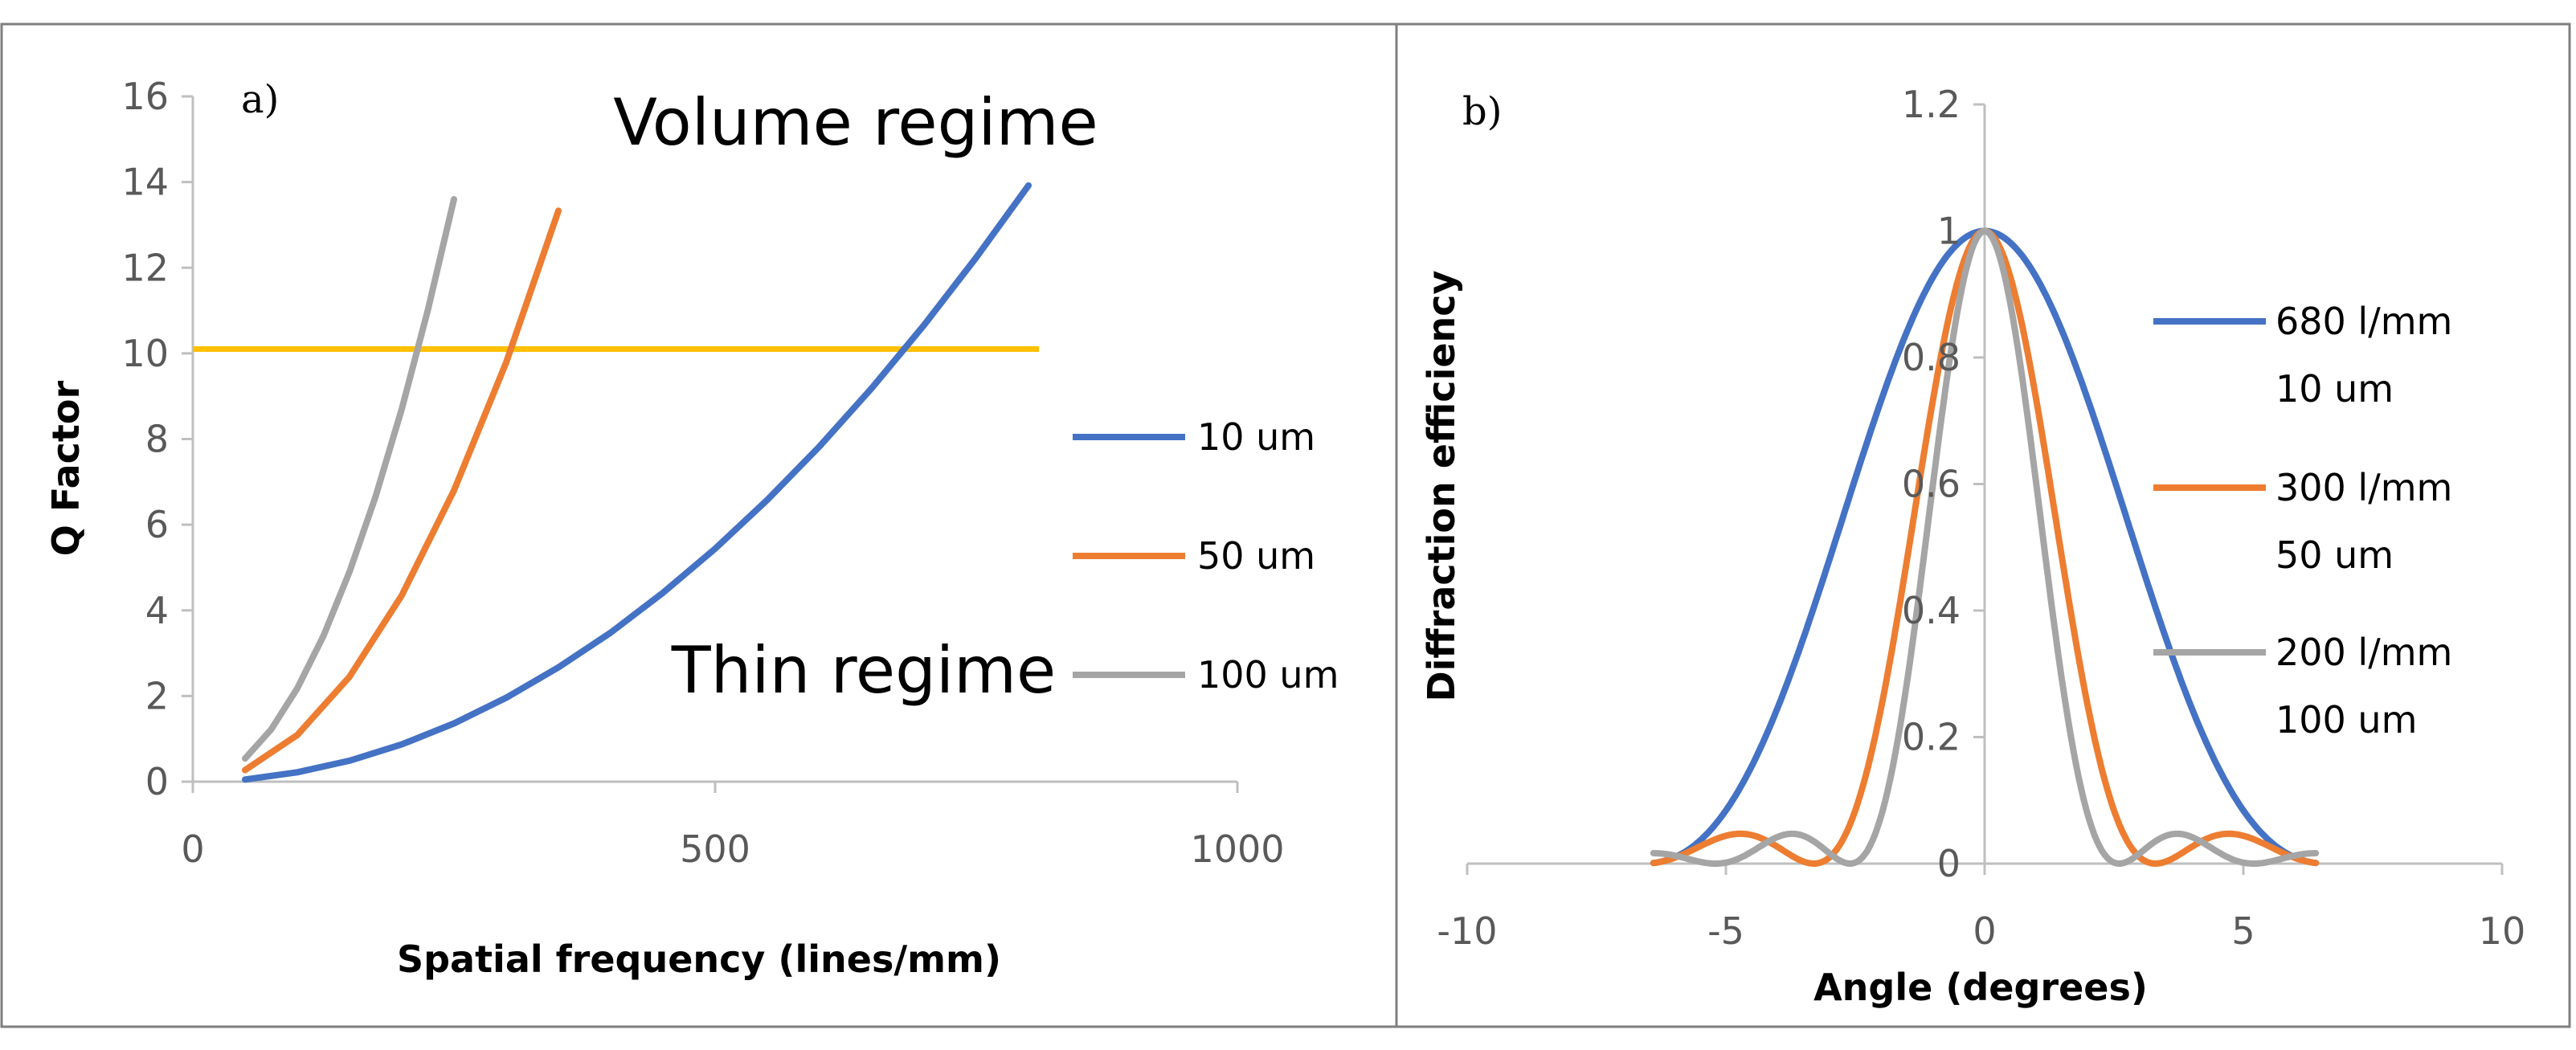 The image size is (2576, 1050). I want to click on chart-a-x-label: Spatial frequency (lines/mm), so click(699, 959).